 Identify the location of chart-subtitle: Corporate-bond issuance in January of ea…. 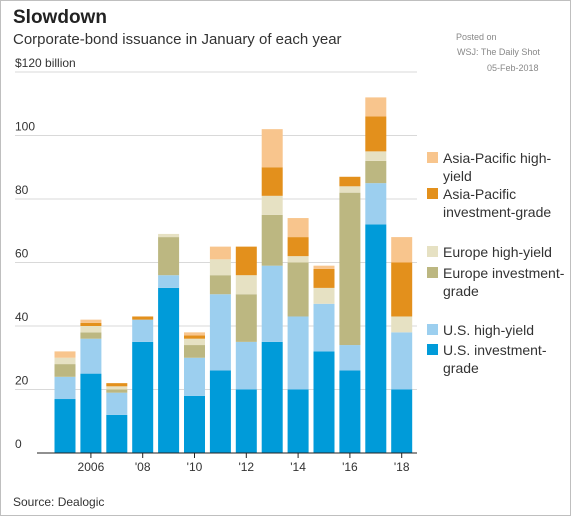
(177, 39).